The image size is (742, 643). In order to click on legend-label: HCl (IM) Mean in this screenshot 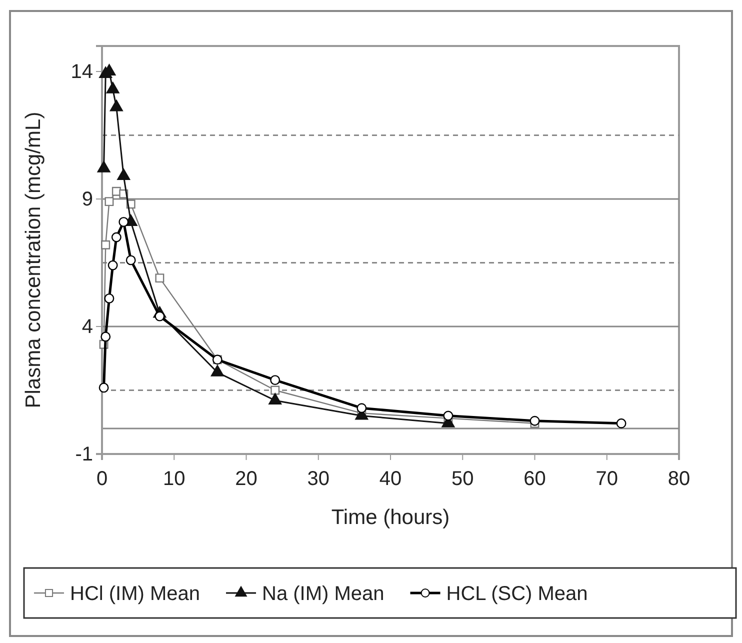, I will do `click(135, 594)`.